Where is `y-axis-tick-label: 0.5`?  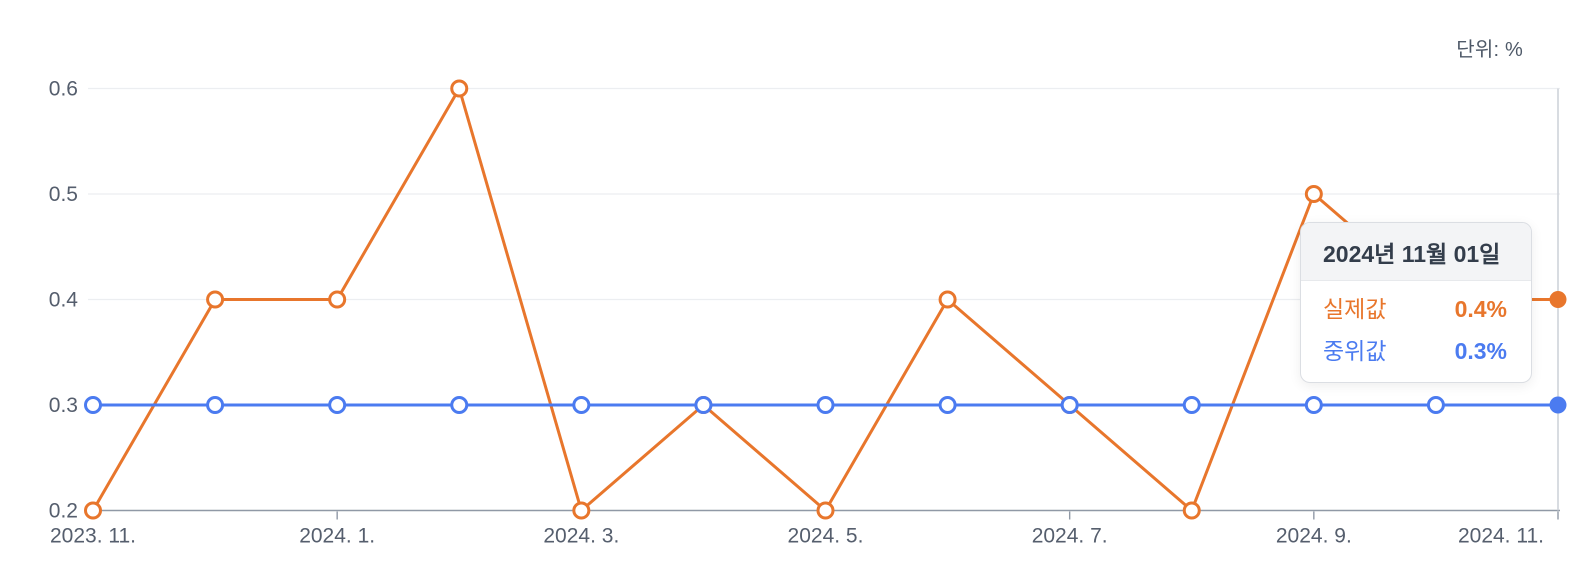
y-axis-tick-label: 0.5 is located at coordinates (63, 194).